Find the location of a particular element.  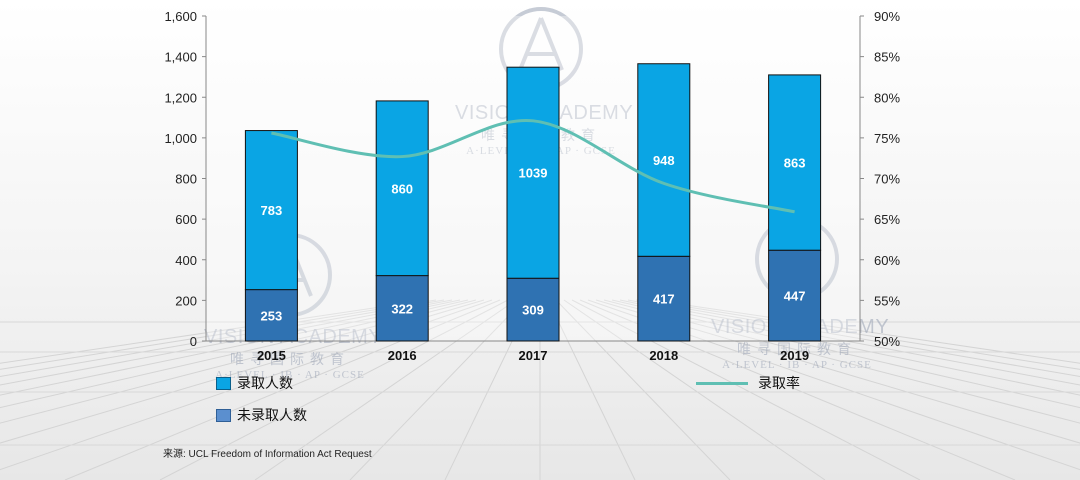

y-tick-label: 800 is located at coordinates (186, 179).